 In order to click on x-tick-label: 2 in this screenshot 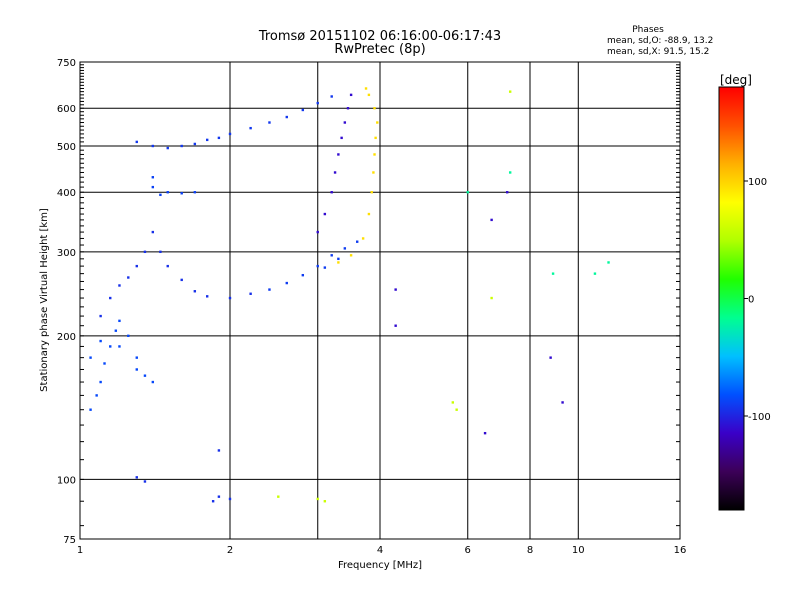, I will do `click(230, 550)`.